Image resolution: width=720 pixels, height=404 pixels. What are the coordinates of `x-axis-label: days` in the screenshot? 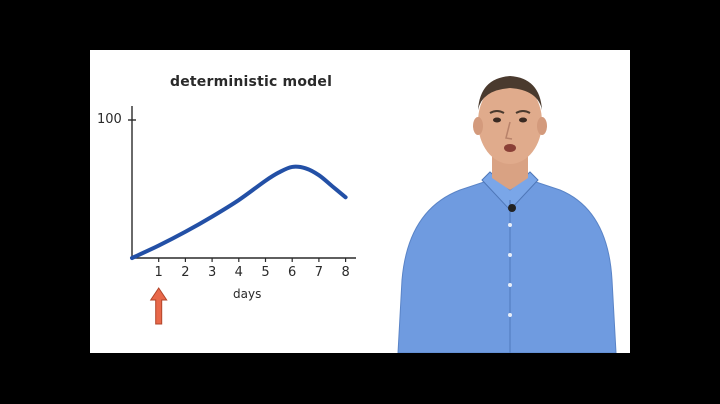 It's located at (247, 294).